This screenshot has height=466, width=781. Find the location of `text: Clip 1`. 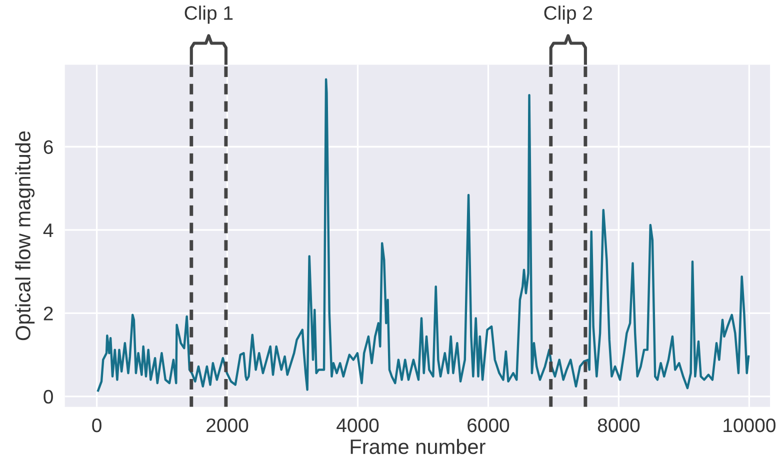

text: Clip 1 is located at coordinates (208, 15).